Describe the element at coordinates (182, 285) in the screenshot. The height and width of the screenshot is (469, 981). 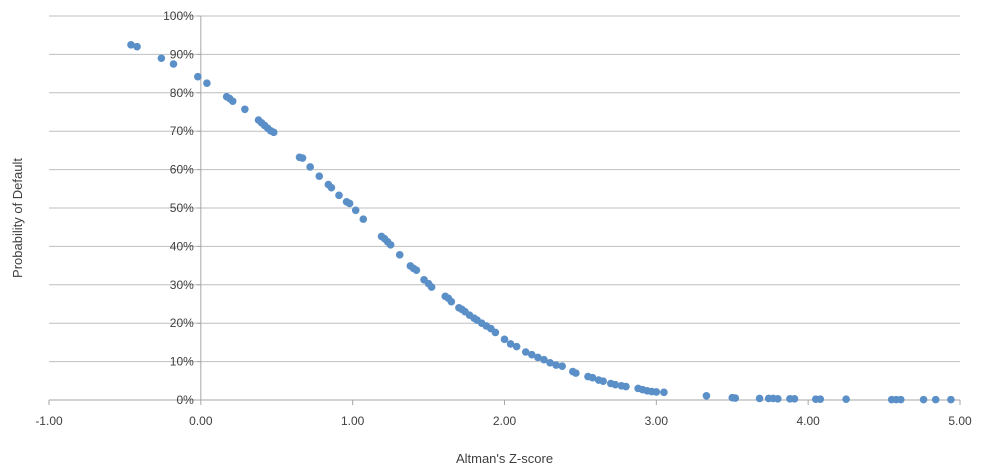
I see `y-tick-label: 30%` at that location.